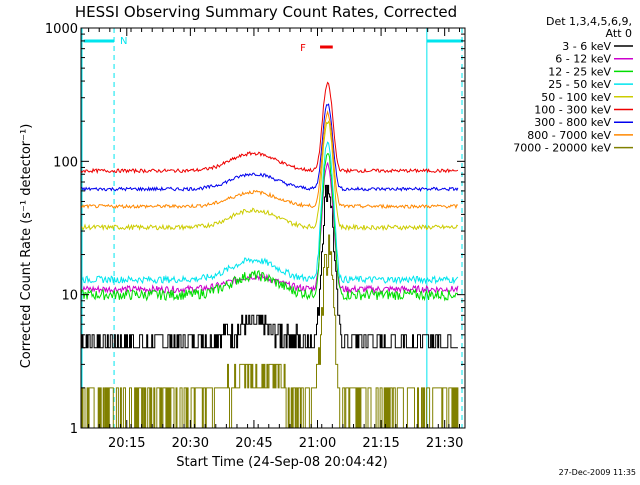  Describe the element at coordinates (444, 443) in the screenshot. I see `x-tick-label: 21:30` at that location.